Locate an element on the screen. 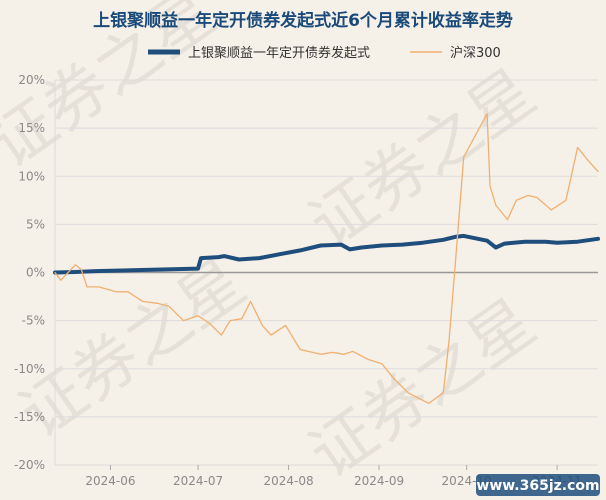  y-tick-label: -10% is located at coordinates (29, 369).